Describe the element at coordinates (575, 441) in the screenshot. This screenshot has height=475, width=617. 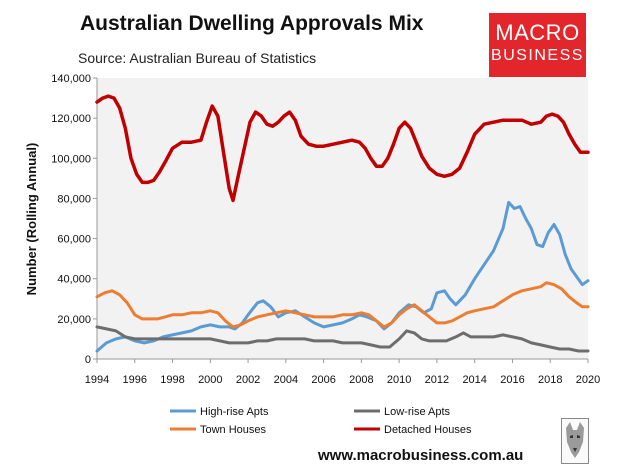
I see `wolf-logo-icon` at that location.